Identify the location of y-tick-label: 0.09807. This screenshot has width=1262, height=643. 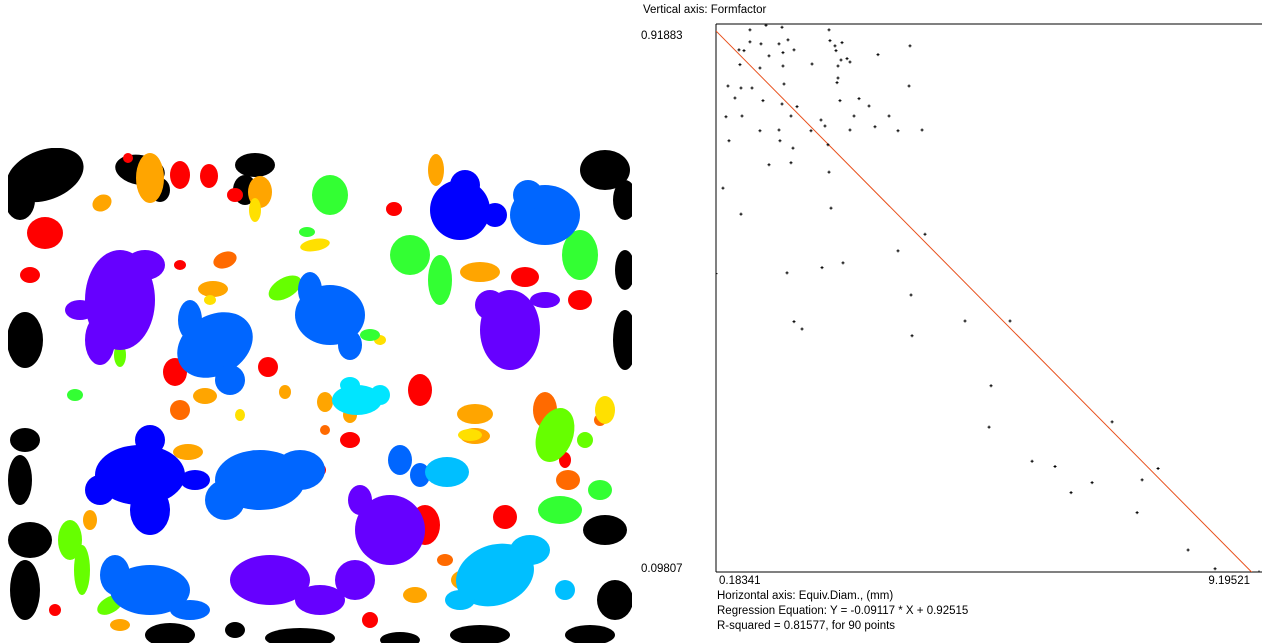
(662, 569).